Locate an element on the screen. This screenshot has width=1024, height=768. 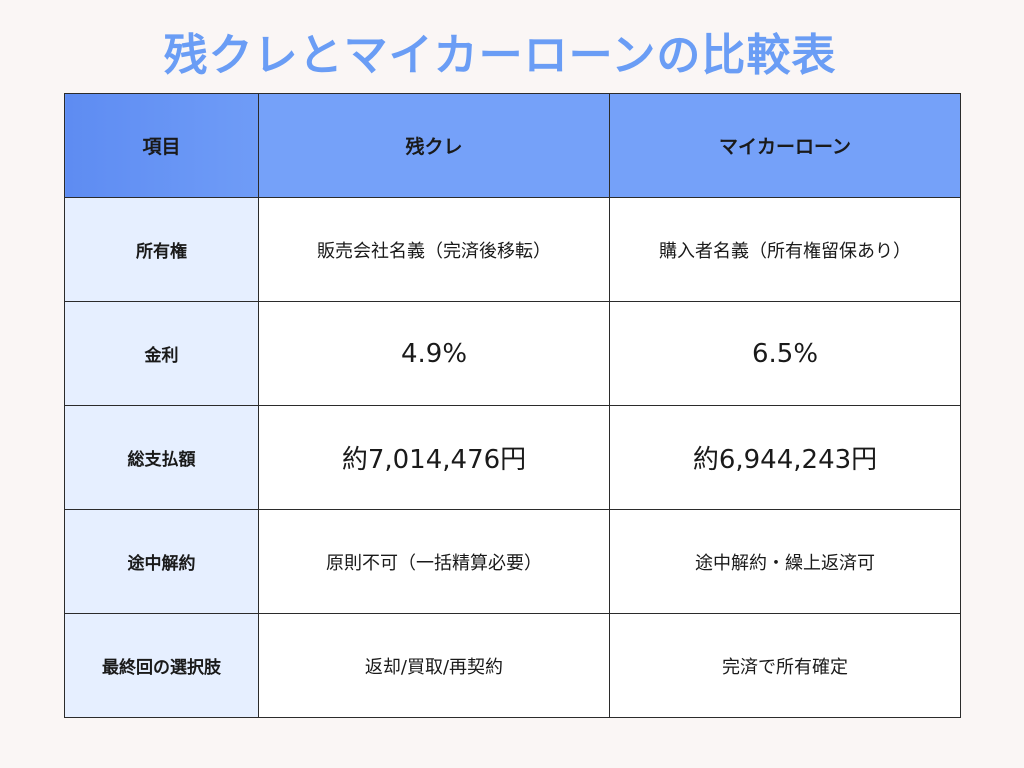
header-zancre: 残クレ is located at coordinates (434, 145).